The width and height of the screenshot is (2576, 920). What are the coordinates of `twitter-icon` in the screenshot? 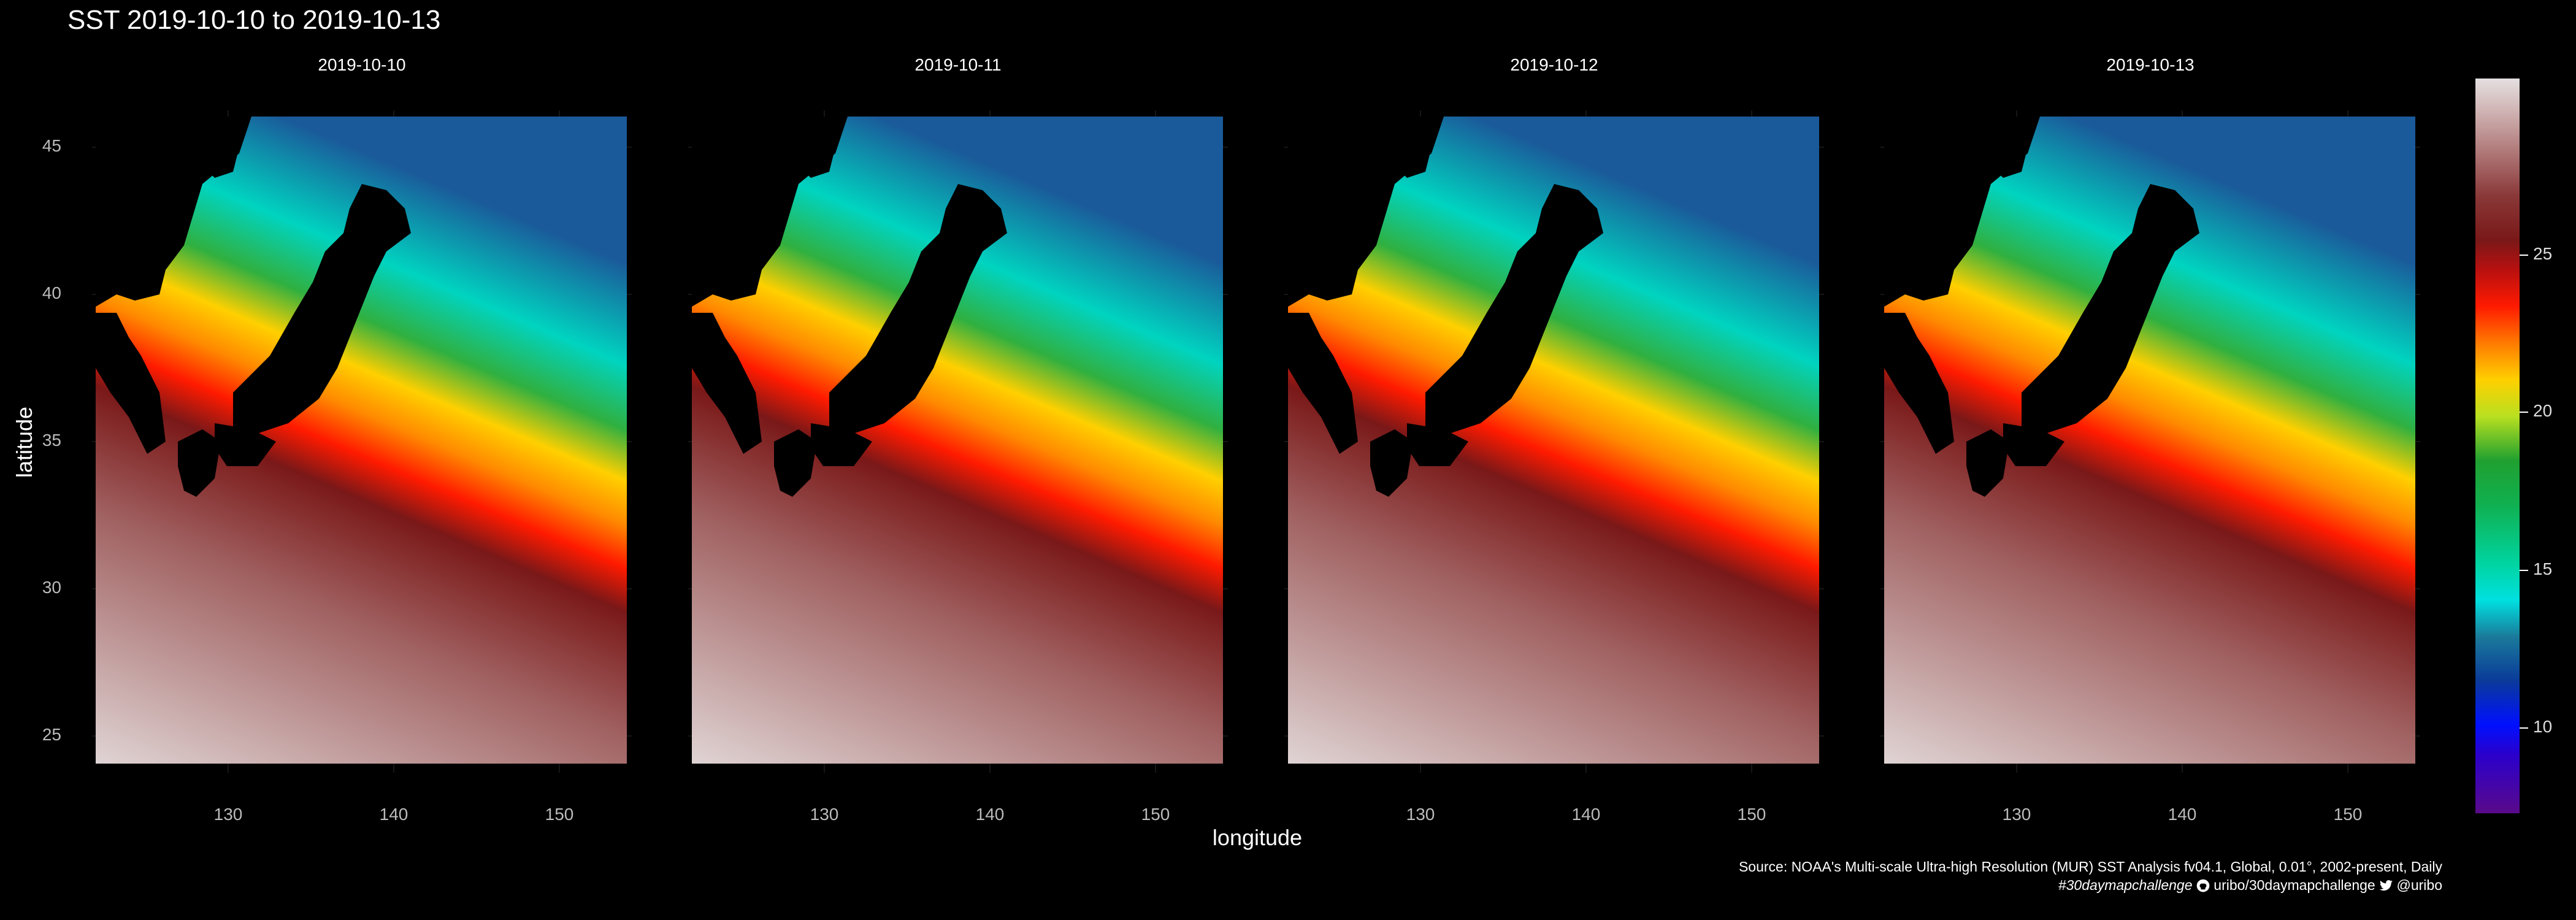 It's located at (2387, 885).